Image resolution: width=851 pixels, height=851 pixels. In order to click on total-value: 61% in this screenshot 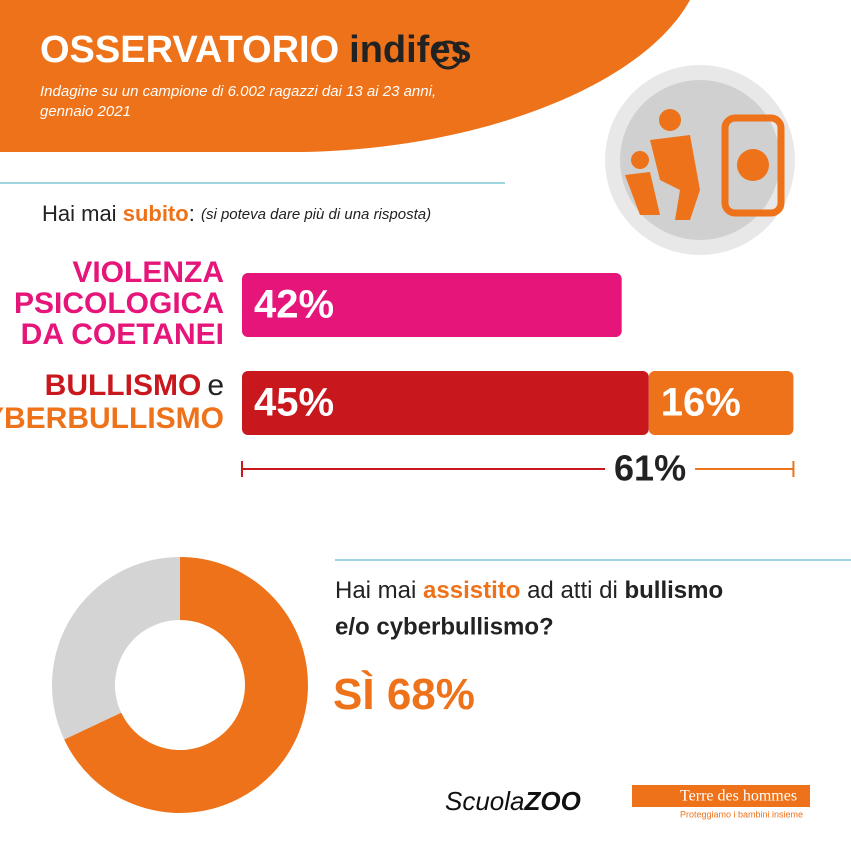, I will do `click(650, 468)`.